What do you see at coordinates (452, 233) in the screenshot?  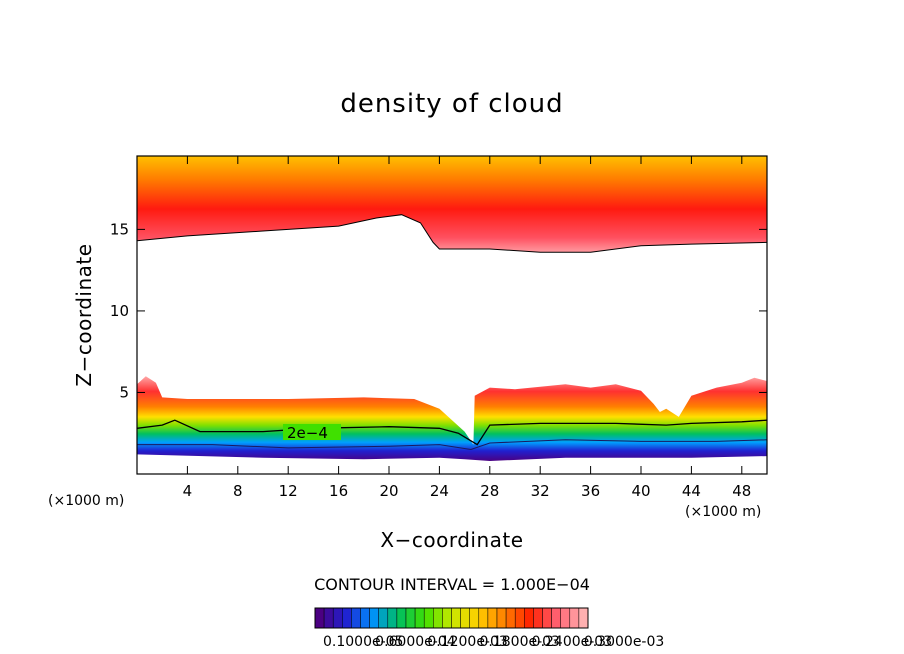 I see `upper-layer-edge` at bounding box center [452, 233].